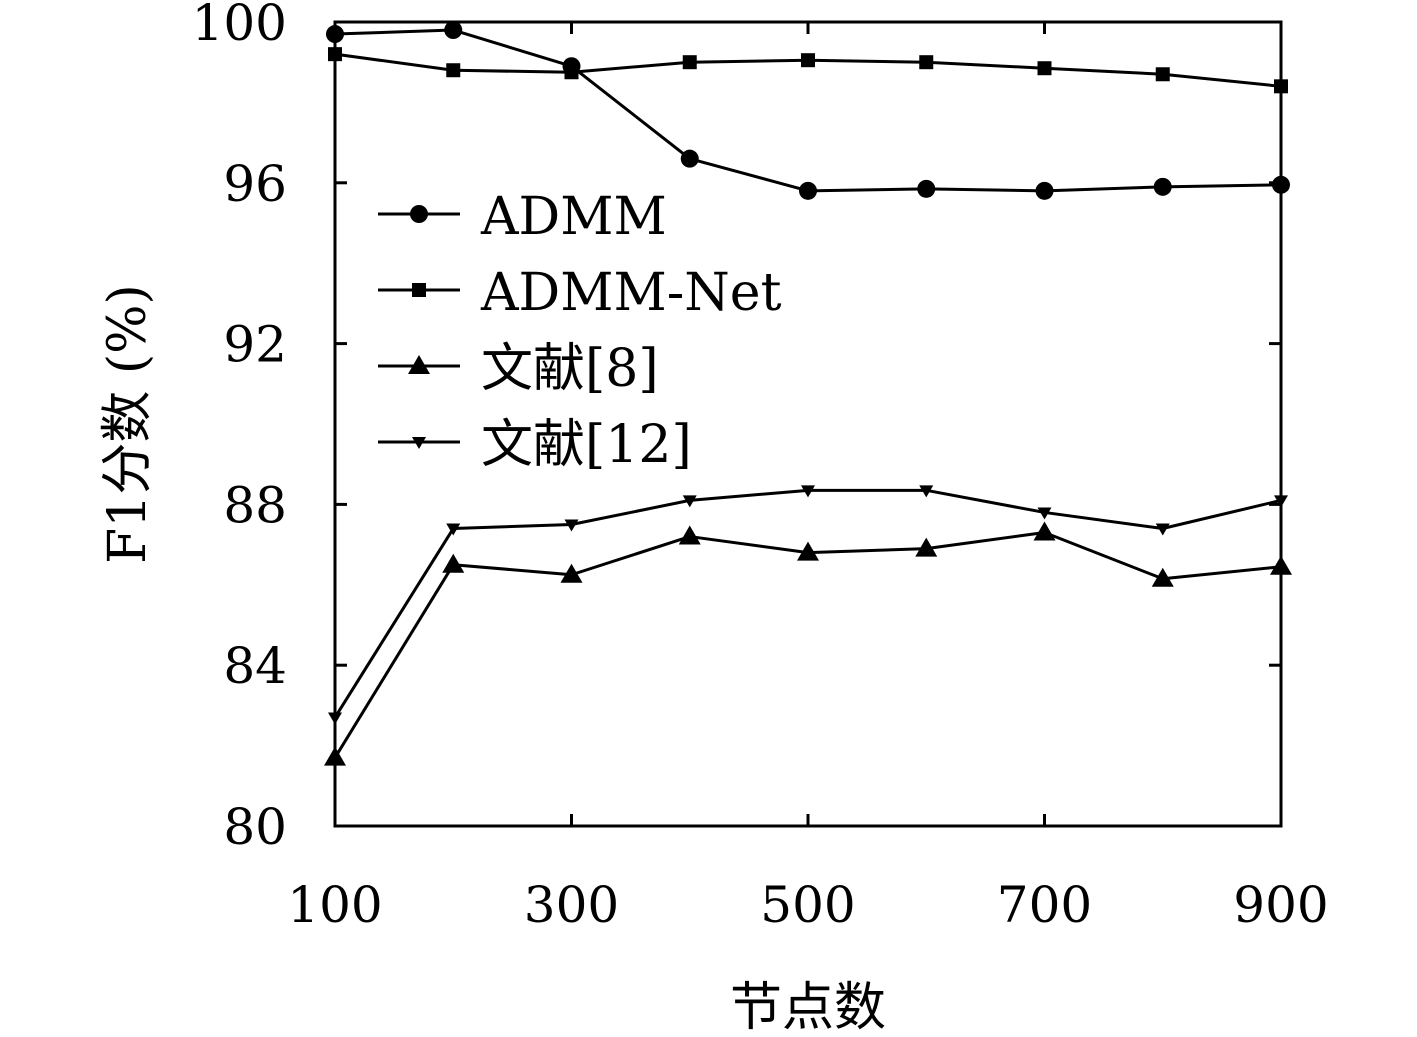  What do you see at coordinates (1044, 905) in the screenshot?
I see `x-tick-label: 700` at bounding box center [1044, 905].